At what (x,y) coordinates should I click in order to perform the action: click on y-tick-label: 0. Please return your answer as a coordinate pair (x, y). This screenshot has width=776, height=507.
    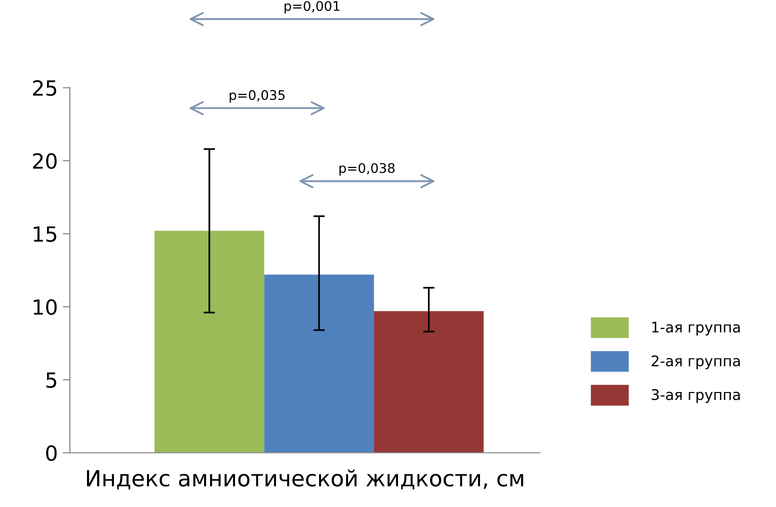
    Looking at the image, I should click on (51, 453).